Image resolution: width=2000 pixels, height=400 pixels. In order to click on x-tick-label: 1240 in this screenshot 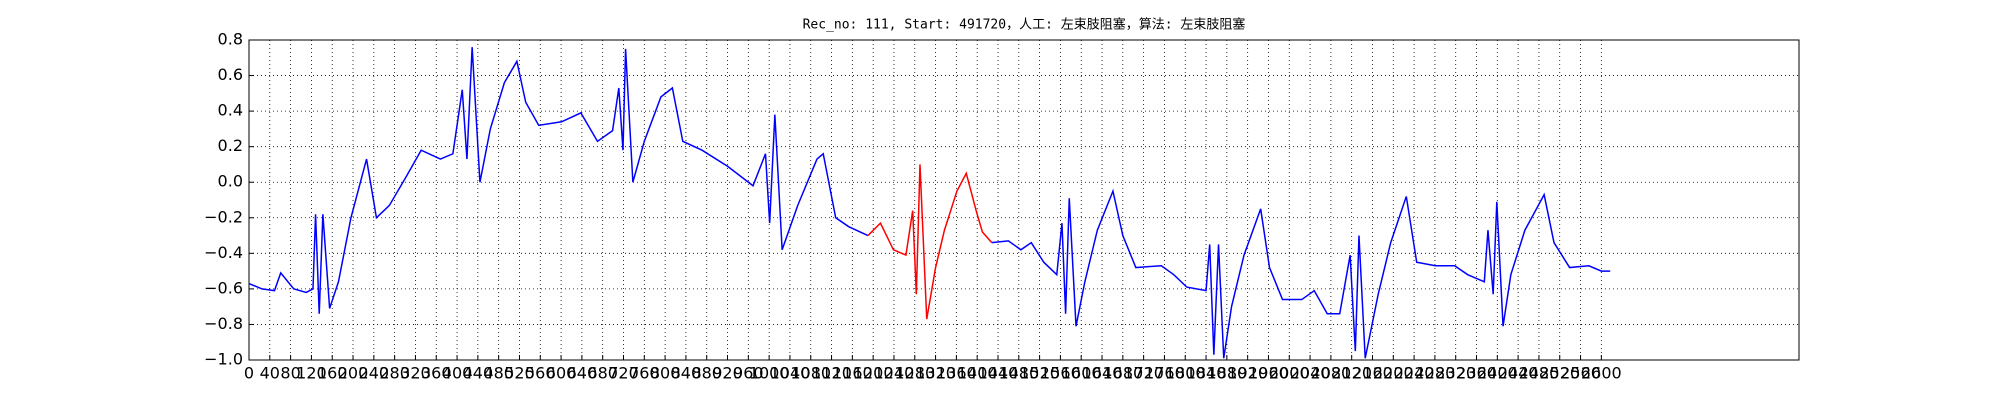, I will do `click(894, 373)`.